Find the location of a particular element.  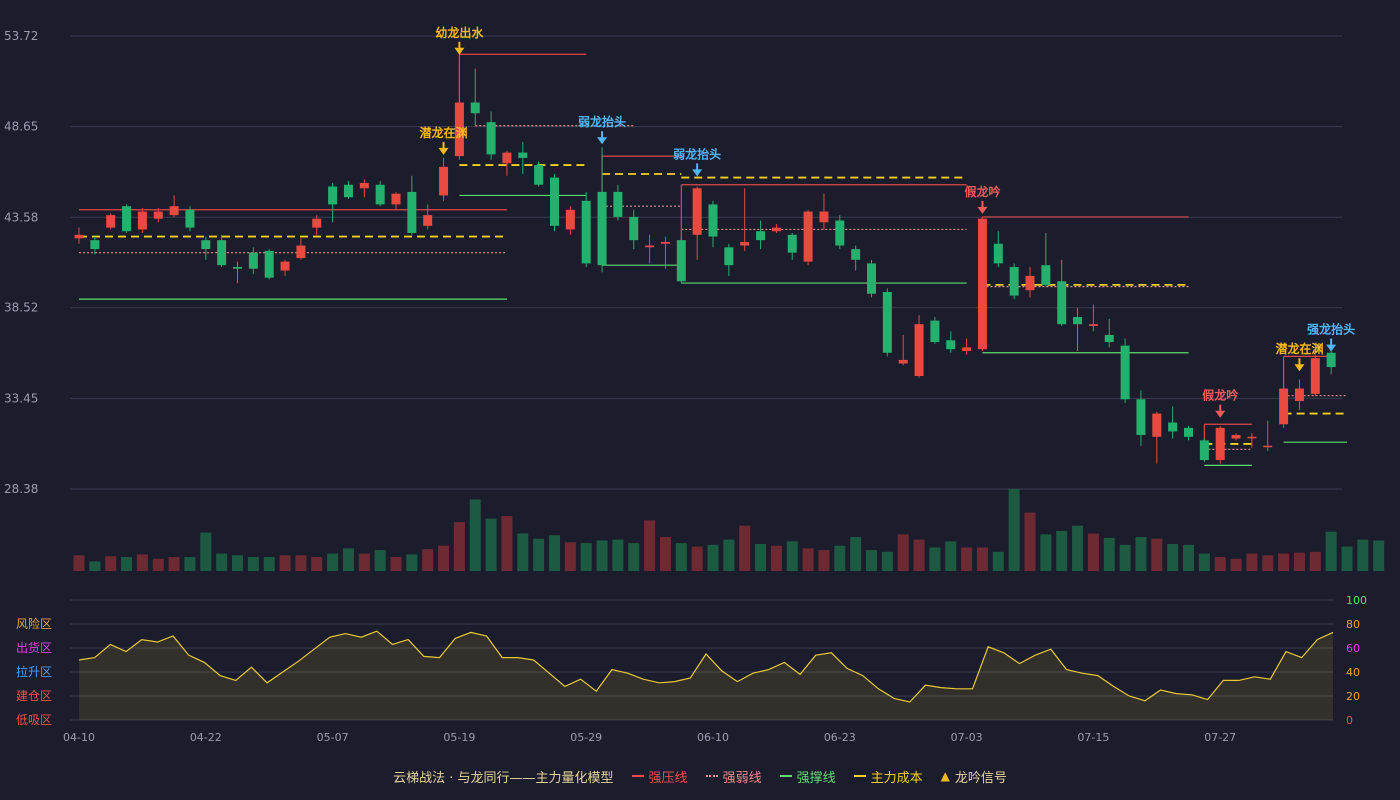

zone-label: 低吸区 is located at coordinates (34, 720).